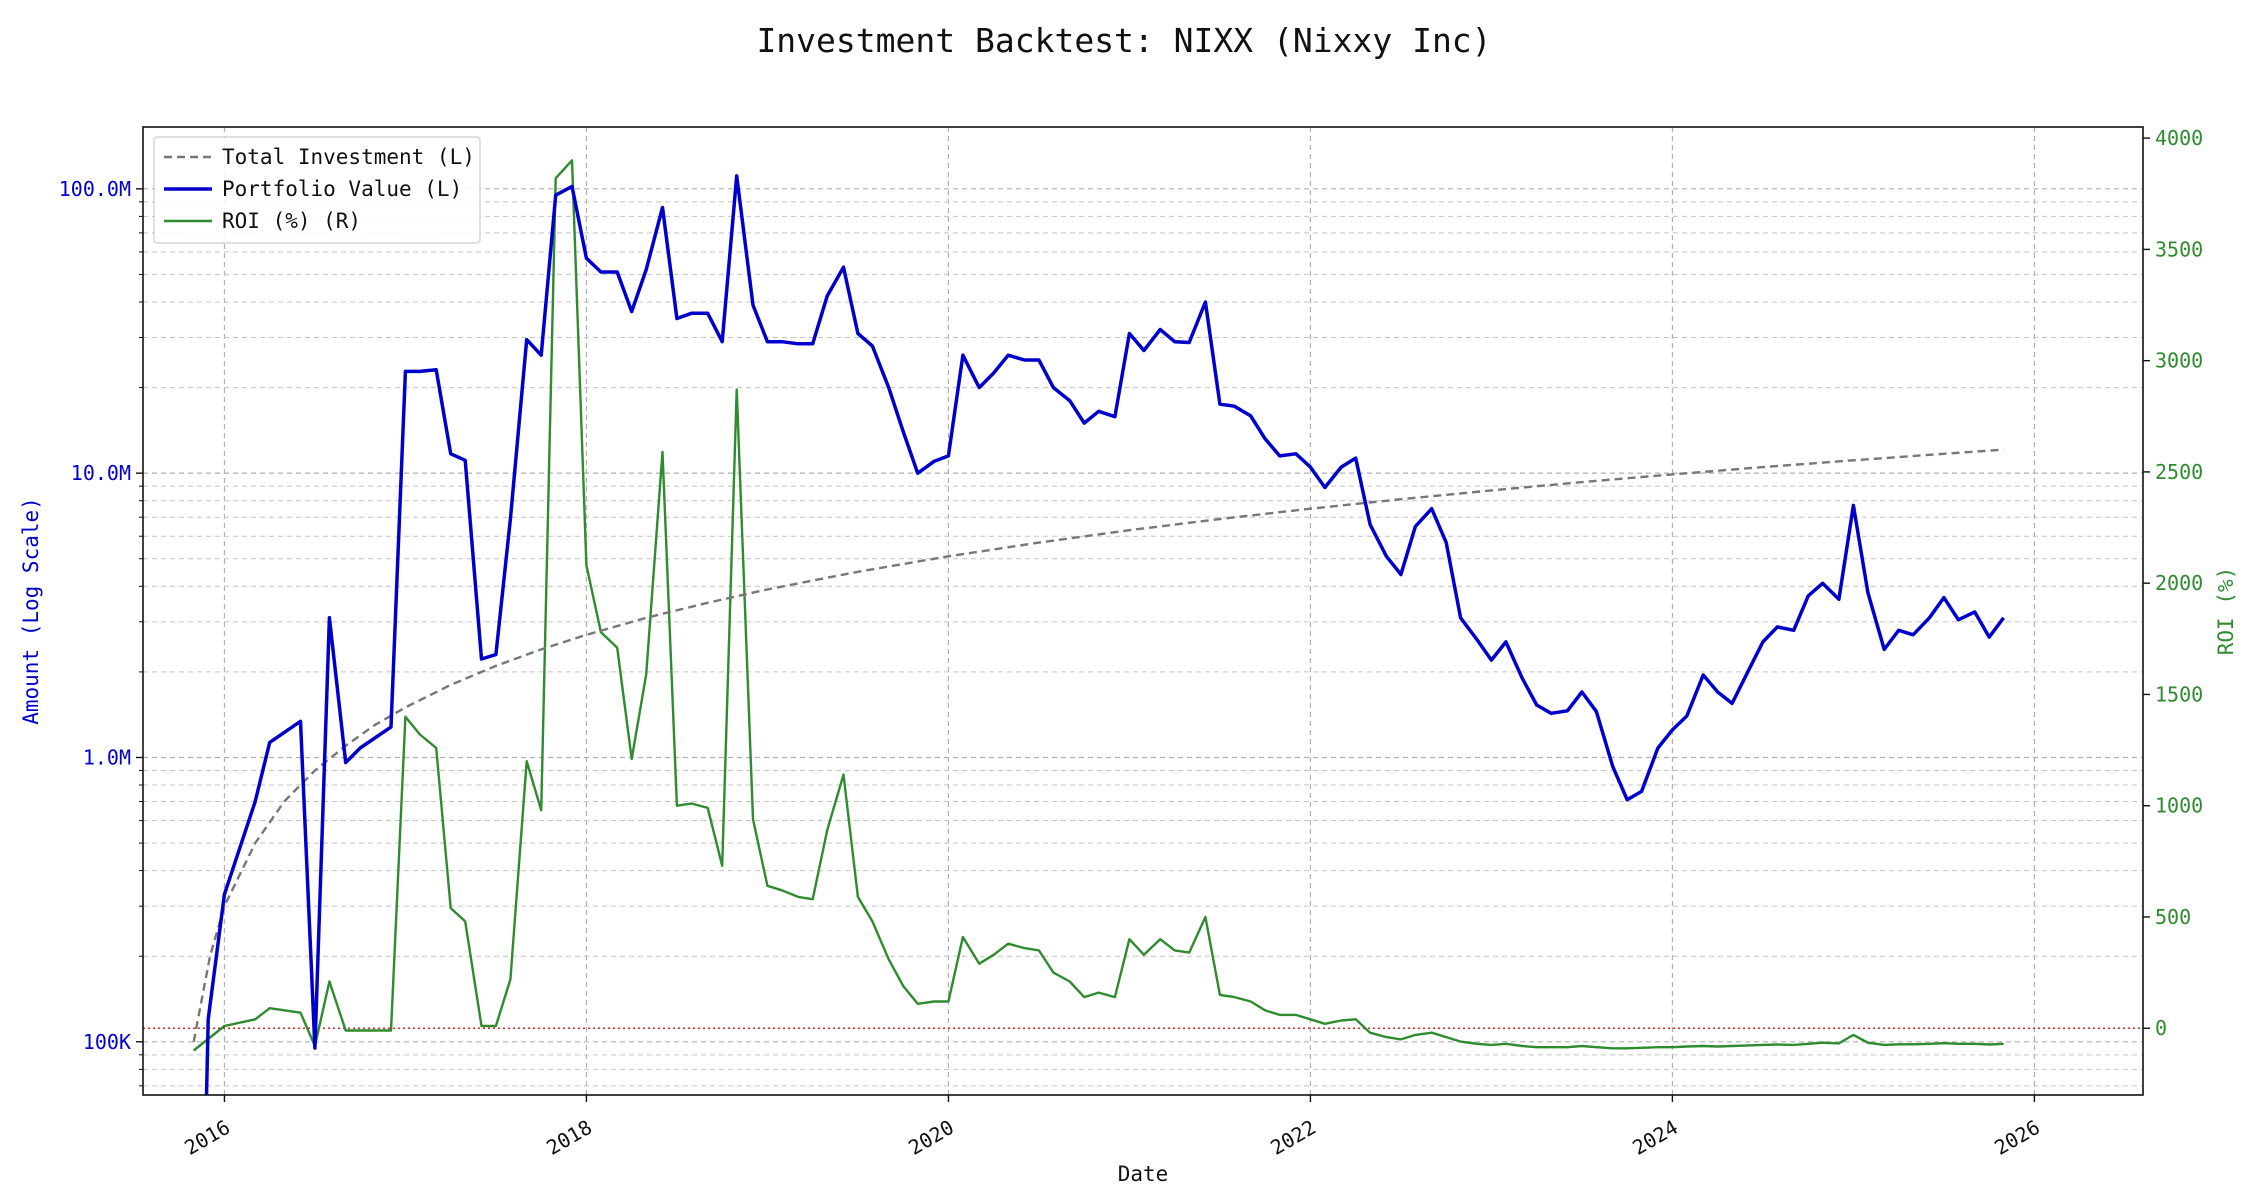 The height and width of the screenshot is (1200, 2250). Describe the element at coordinates (2179, 361) in the screenshot. I see `y-right-tick-label: 3000` at that location.